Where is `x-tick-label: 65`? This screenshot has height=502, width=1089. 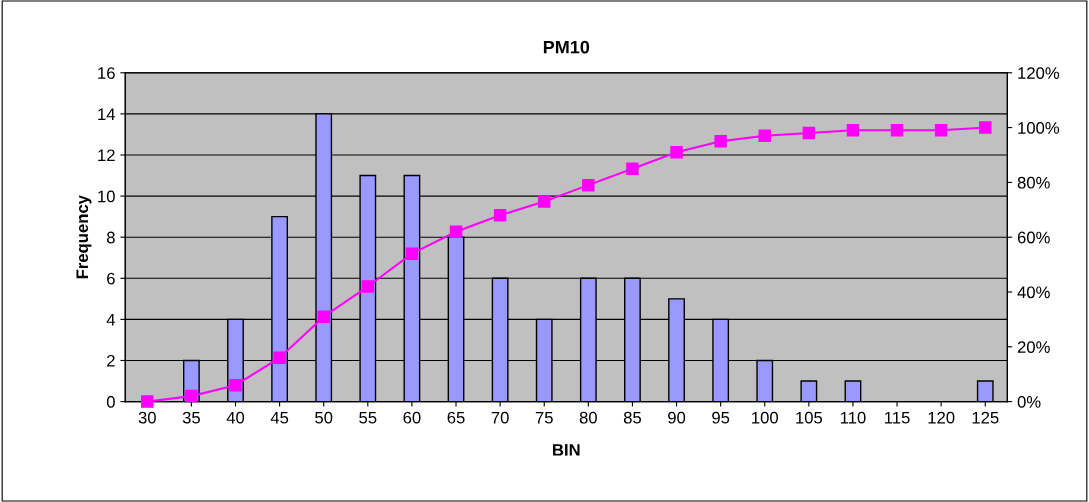
x-tick-label: 65 is located at coordinates (456, 417).